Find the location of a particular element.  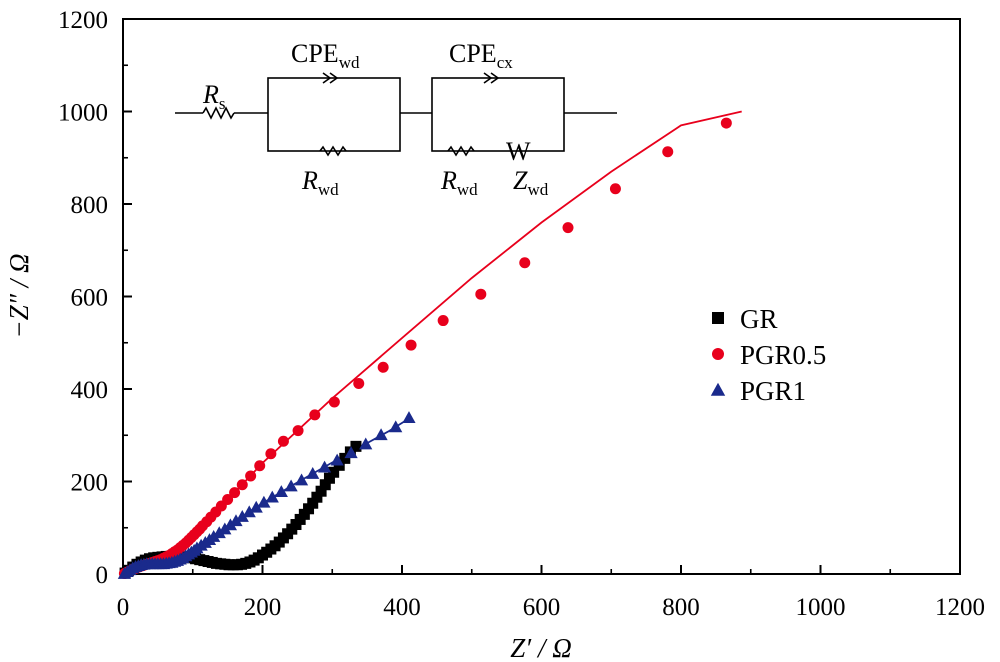

y-tick-label: 1200 is located at coordinates (83, 20).